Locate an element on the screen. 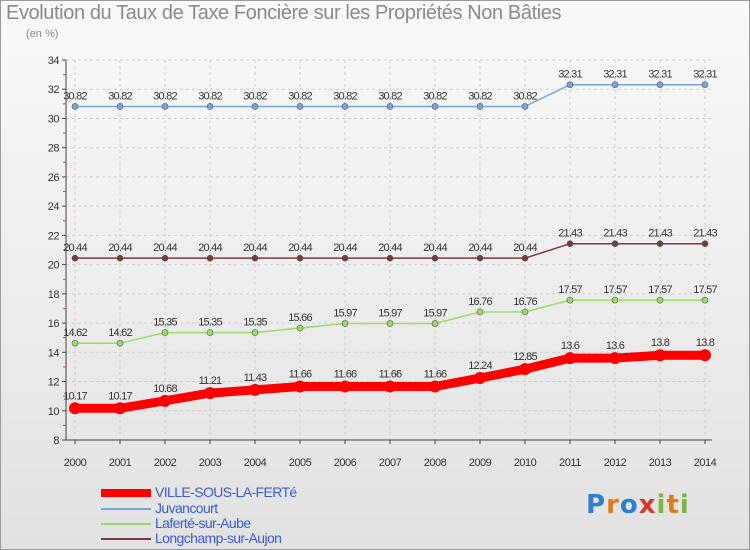 The height and width of the screenshot is (550, 750). data-label: 12.24 is located at coordinates (480, 366).